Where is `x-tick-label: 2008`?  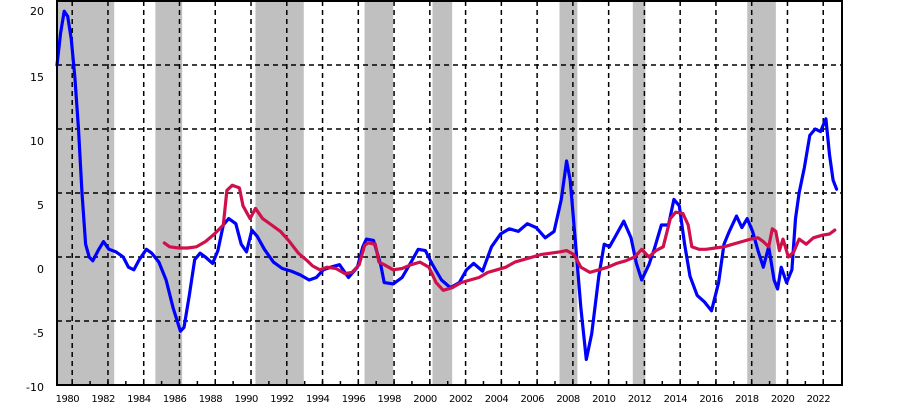 x-tick-label: 2008 is located at coordinates (568, 399).